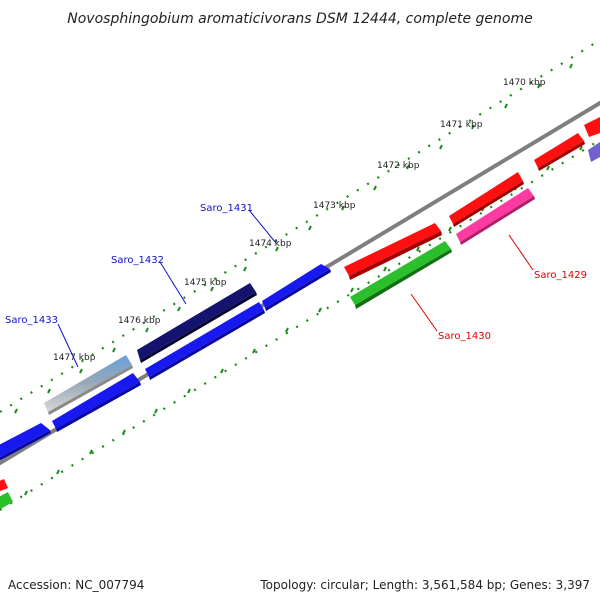 The image size is (600, 600). Describe the element at coordinates (464, 336) in the screenshot. I see `gene-label-saro-1430: Saro_1430` at that location.